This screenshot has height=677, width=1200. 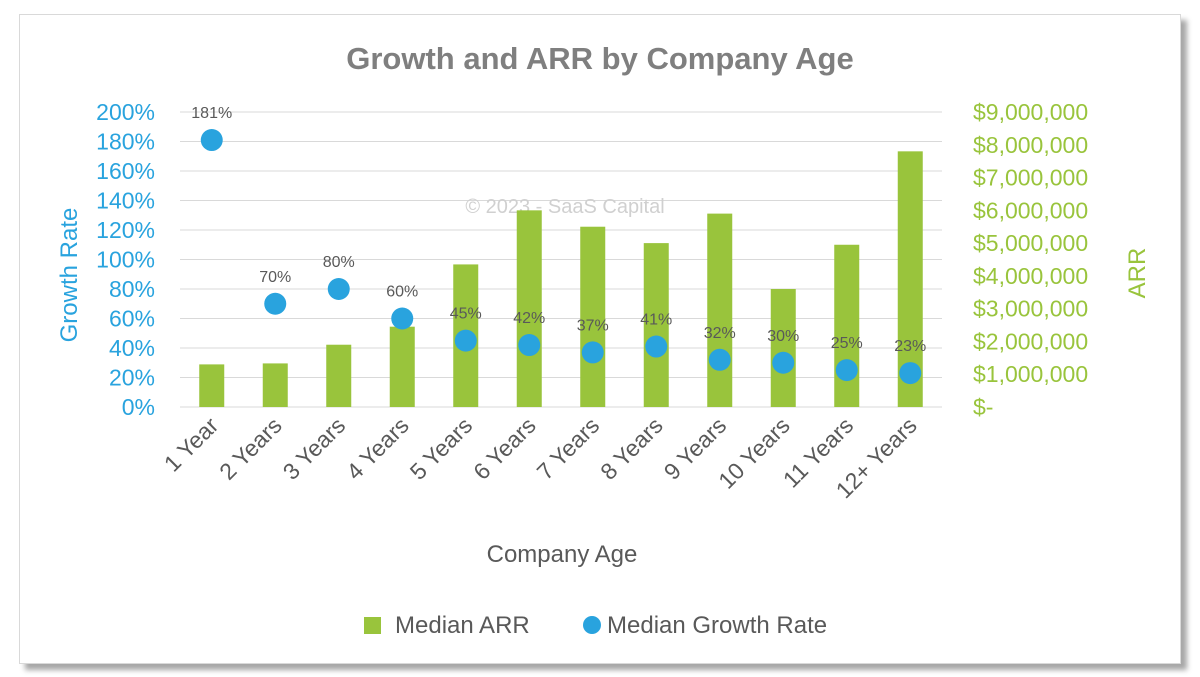 I want to click on legend: Median ARR Median Growth Rate, so click(x=595, y=625).